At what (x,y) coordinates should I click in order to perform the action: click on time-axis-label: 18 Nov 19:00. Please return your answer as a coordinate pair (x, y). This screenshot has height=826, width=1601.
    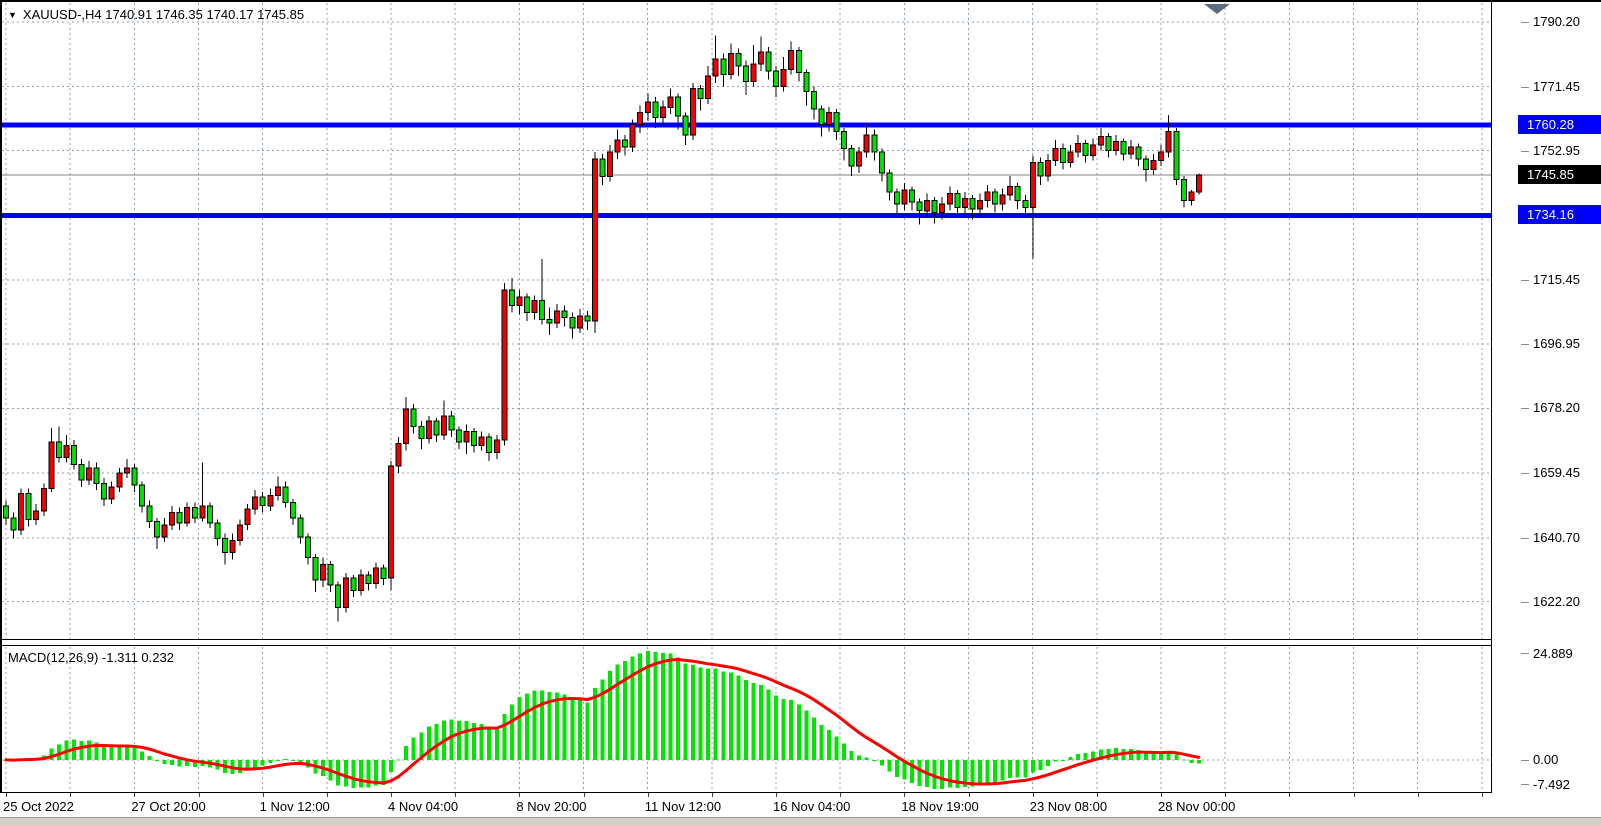
    Looking at the image, I should click on (940, 806).